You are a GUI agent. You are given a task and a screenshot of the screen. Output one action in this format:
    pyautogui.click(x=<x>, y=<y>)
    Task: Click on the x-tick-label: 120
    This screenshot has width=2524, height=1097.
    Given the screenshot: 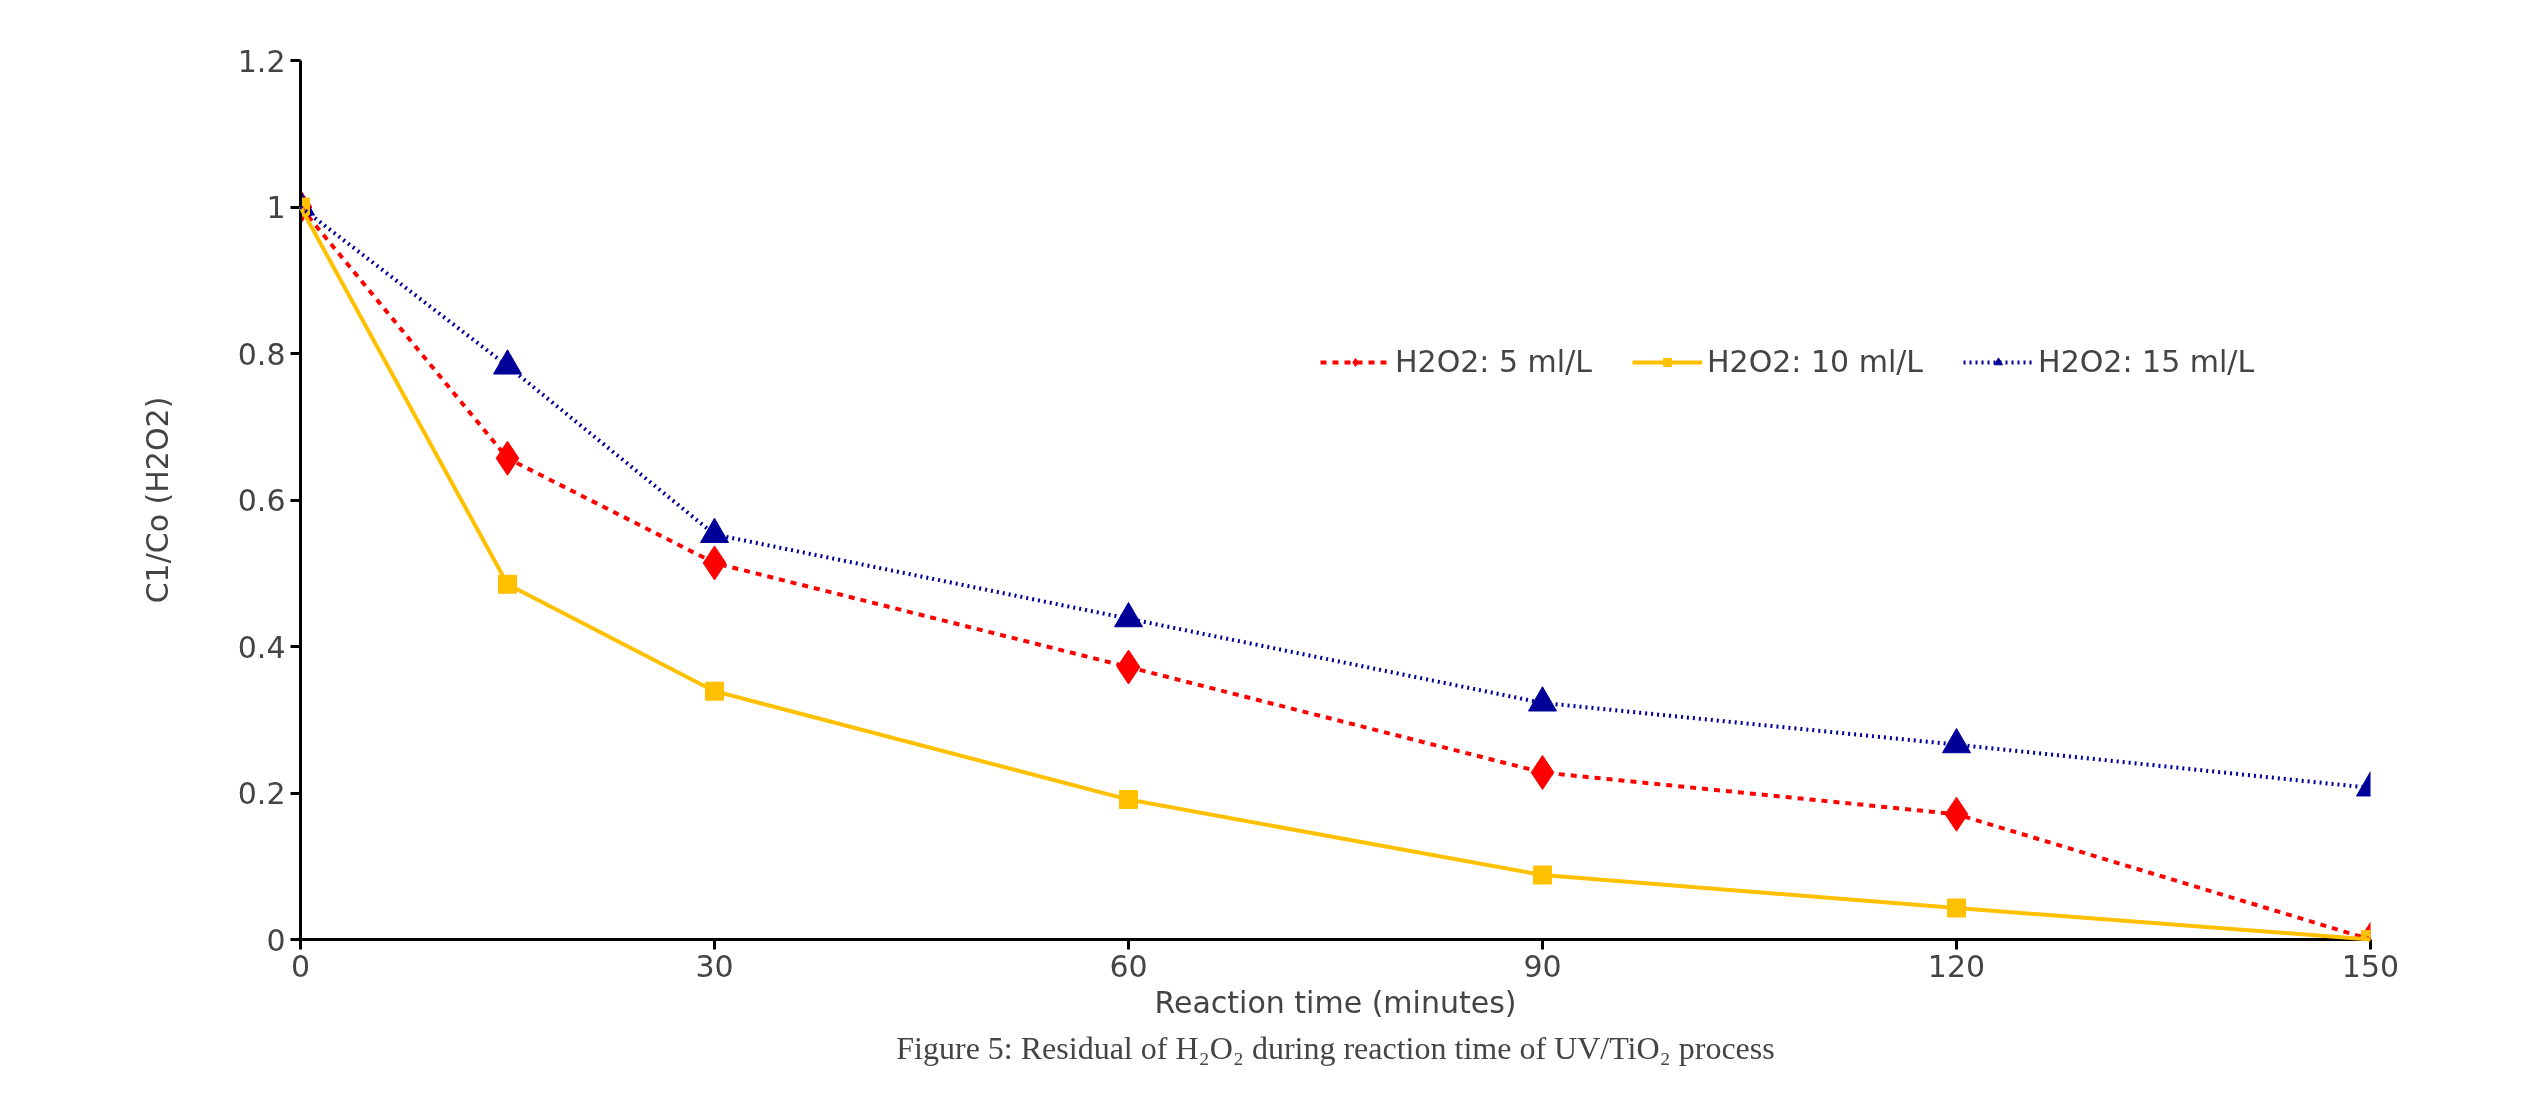 What is the action you would take?
    pyautogui.click(x=1956, y=966)
    